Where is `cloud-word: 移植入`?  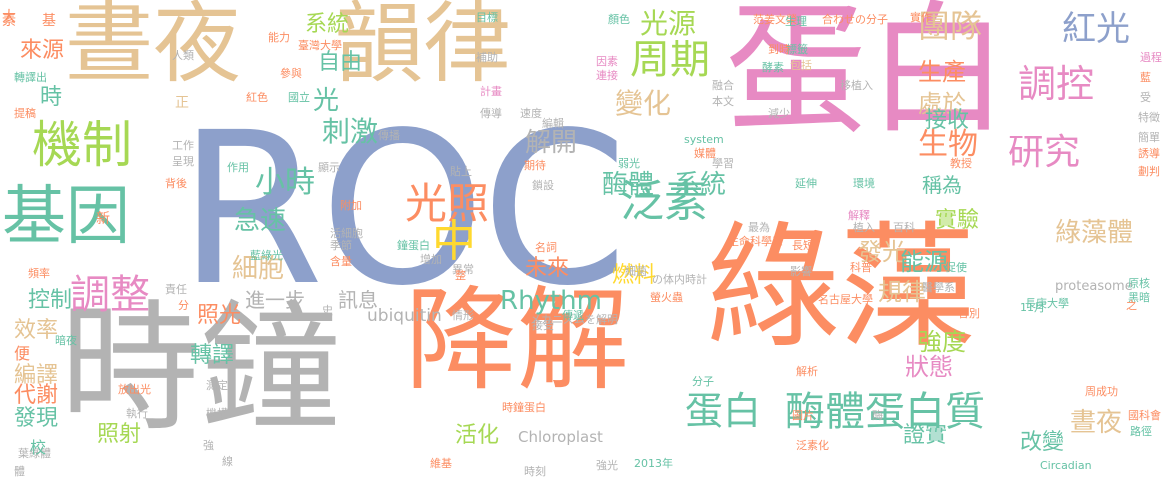
cloud-word: 移植入 is located at coordinates (856, 85).